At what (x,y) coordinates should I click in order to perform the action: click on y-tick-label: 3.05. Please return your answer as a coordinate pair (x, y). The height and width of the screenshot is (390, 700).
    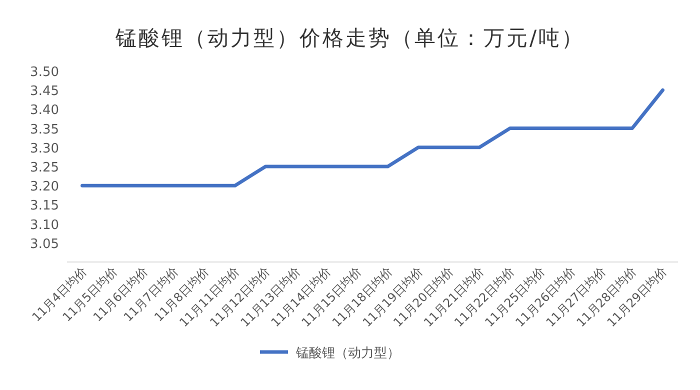
    Looking at the image, I should click on (44, 244).